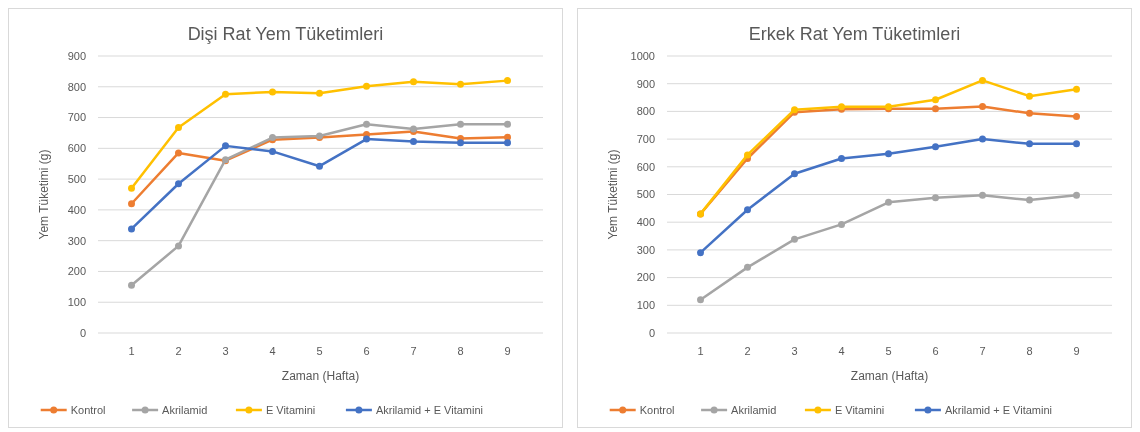 Image resolution: width=1140 pixels, height=432 pixels. I want to click on x-tick-label: 3, so click(794, 351).